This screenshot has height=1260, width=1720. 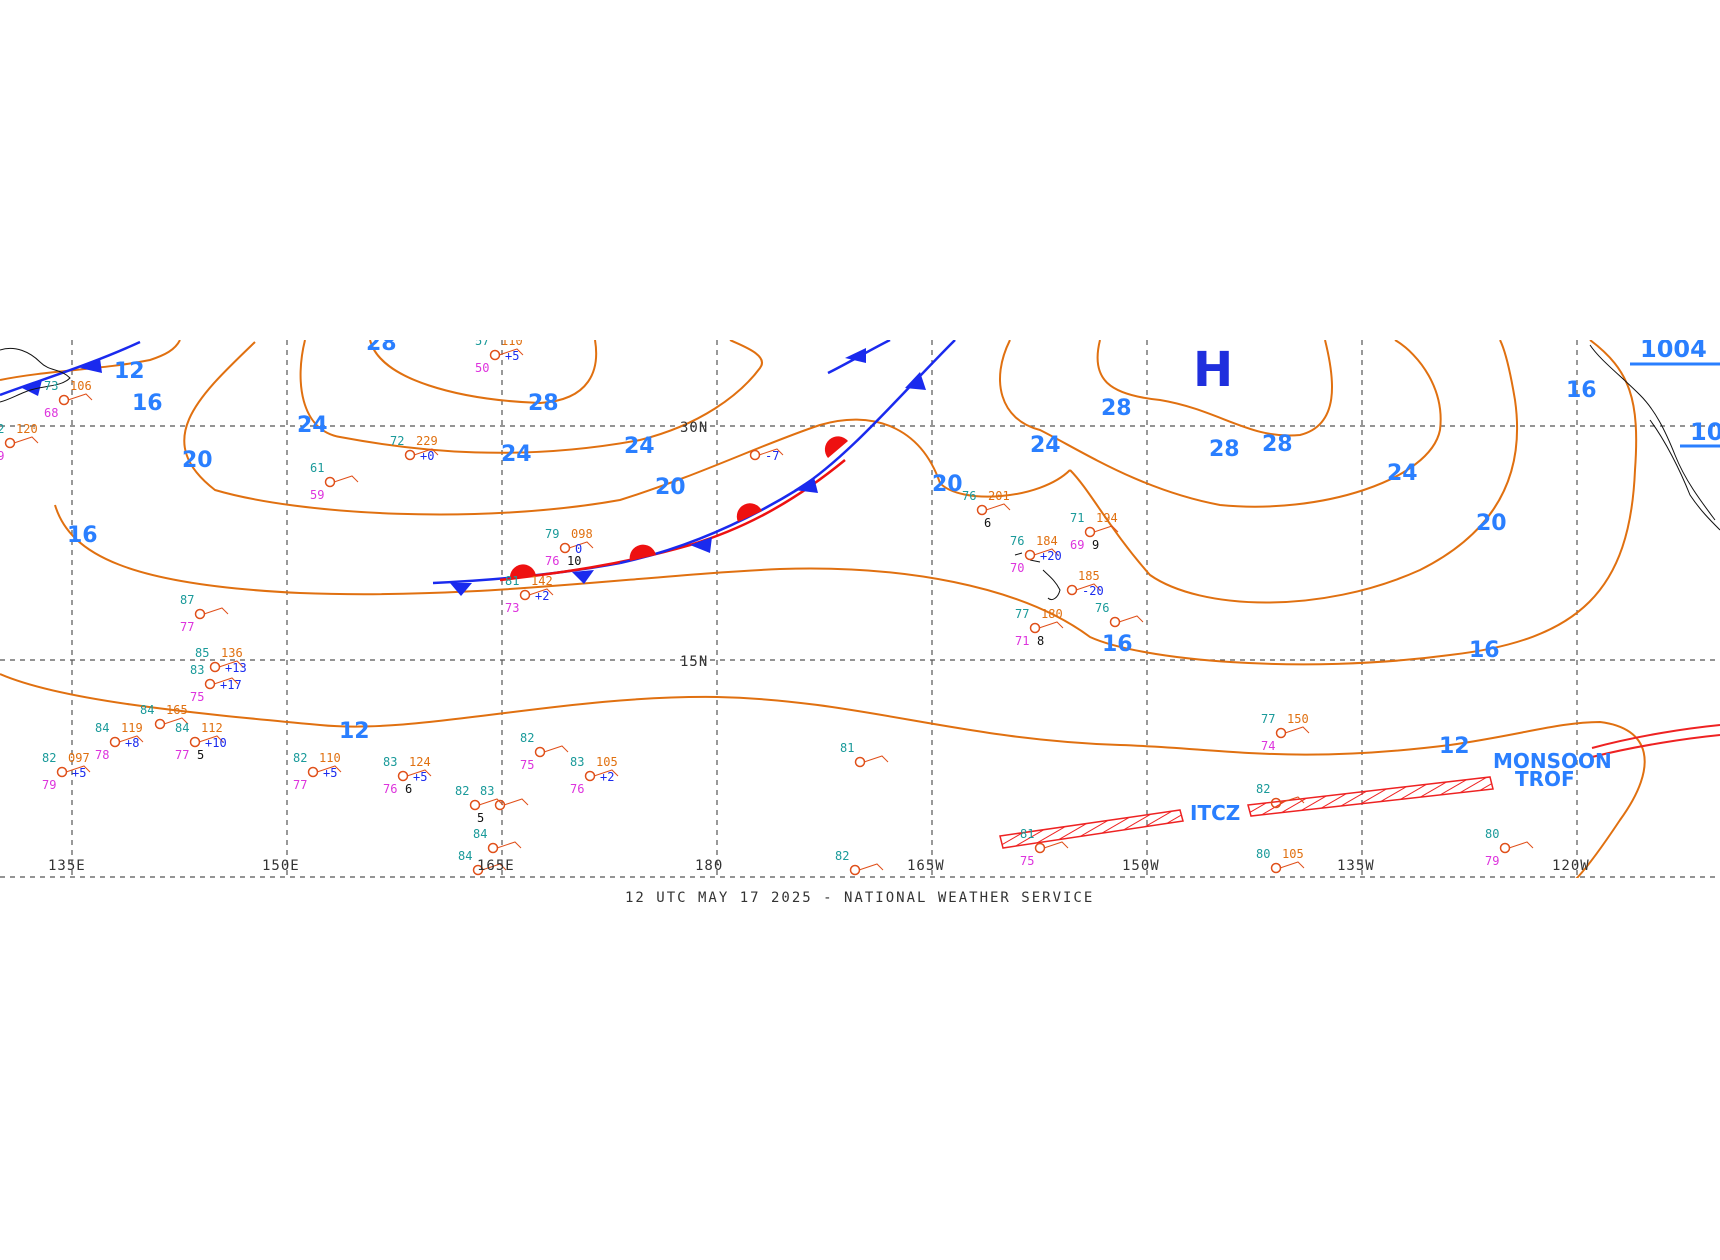 What do you see at coordinates (496, 866) in the screenshot?
I see `lon-label-165e: 165E` at bounding box center [496, 866].